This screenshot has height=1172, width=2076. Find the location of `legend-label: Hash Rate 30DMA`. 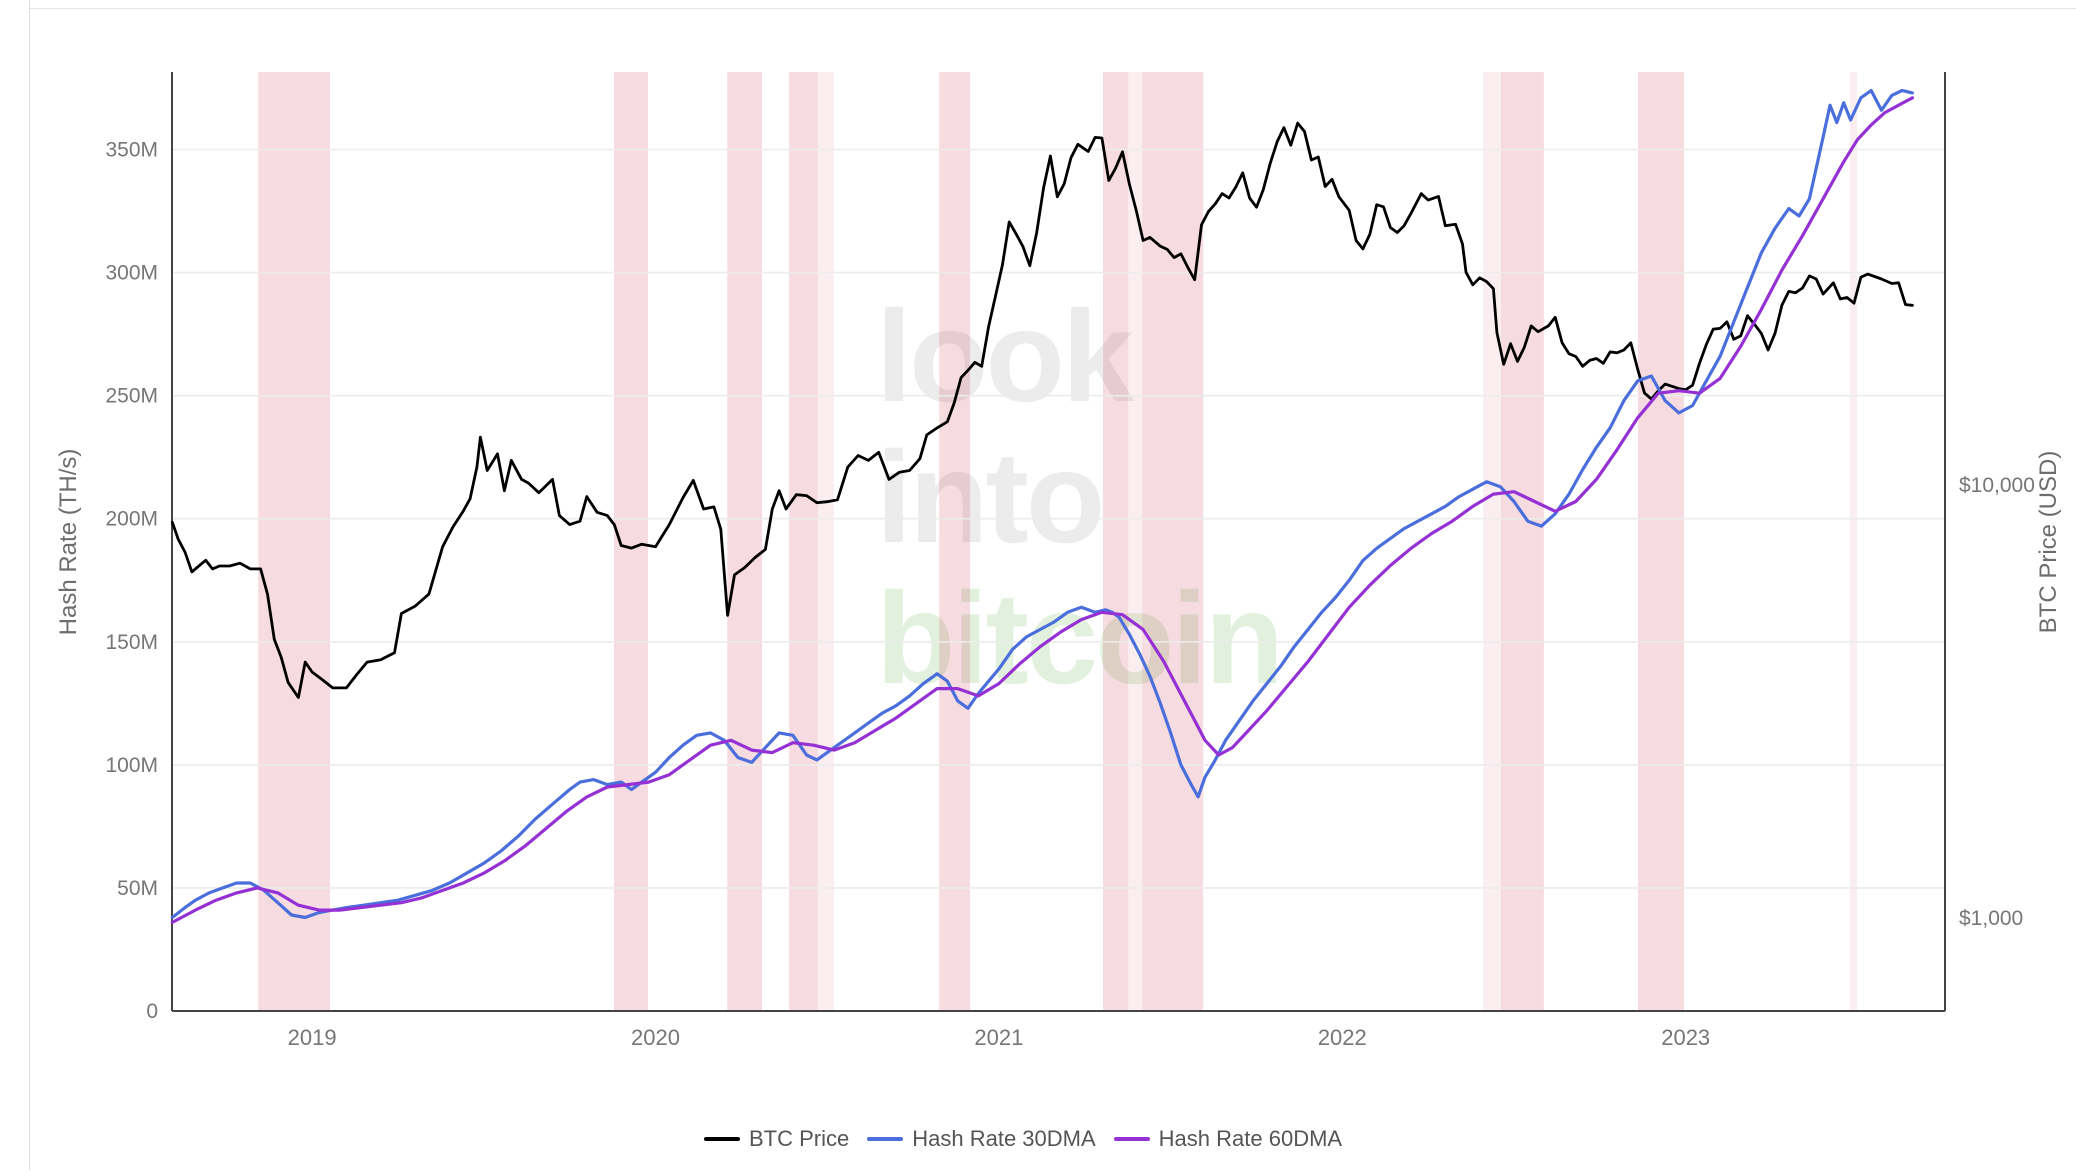

legend-label: Hash Rate 30DMA is located at coordinates (1004, 1138).